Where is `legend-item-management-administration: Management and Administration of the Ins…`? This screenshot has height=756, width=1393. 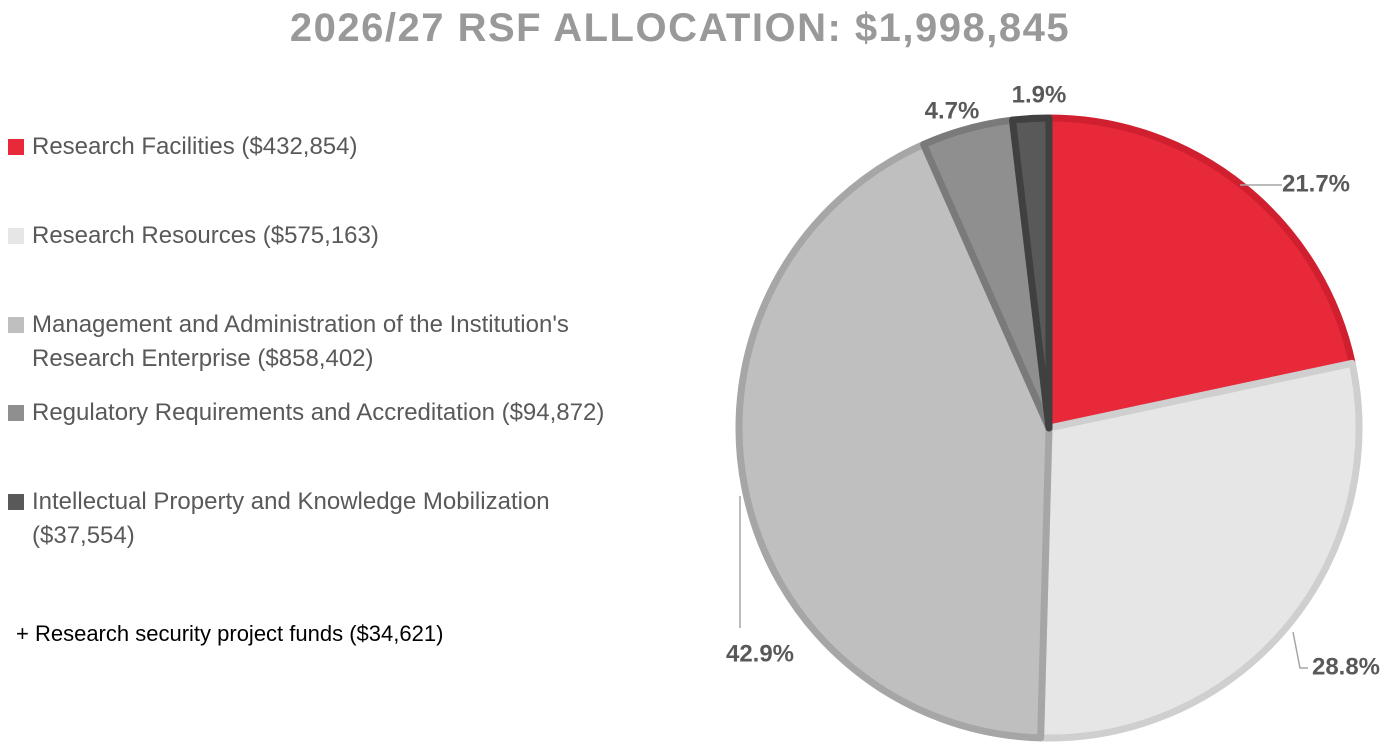 legend-item-management-administration: Management and Administration of the Ins… is located at coordinates (328, 342).